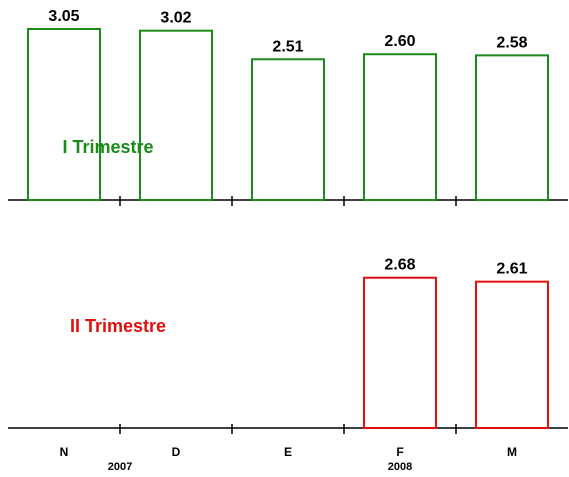 Image resolution: width=569 pixels, height=477 pixels. Describe the element at coordinates (399, 265) in the screenshot. I see `value-label-F-panel-2: 2.68` at that location.